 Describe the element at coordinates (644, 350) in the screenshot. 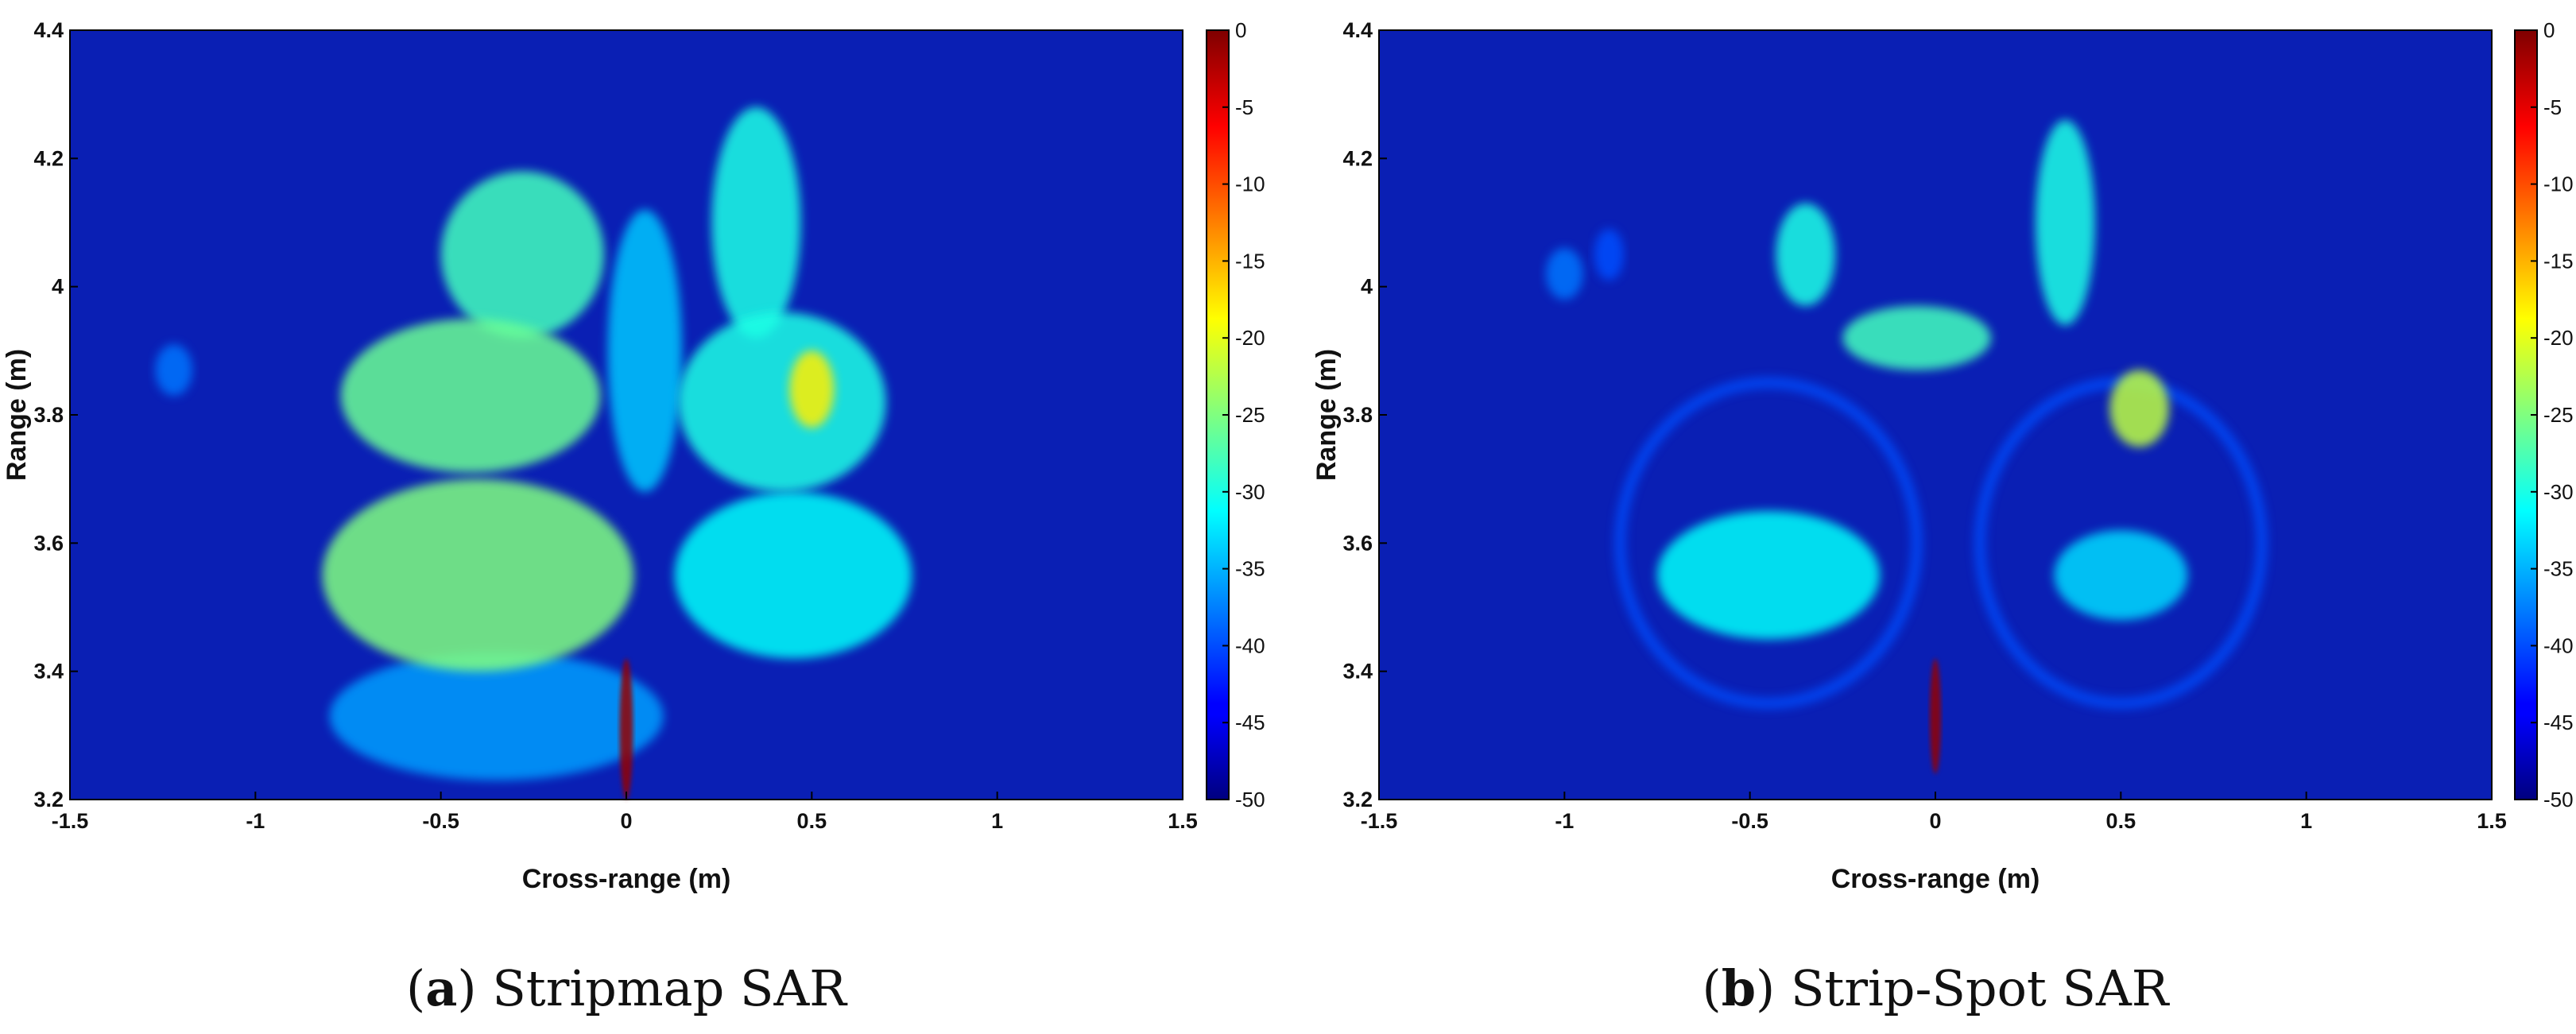

I see `feature-center-column` at that location.